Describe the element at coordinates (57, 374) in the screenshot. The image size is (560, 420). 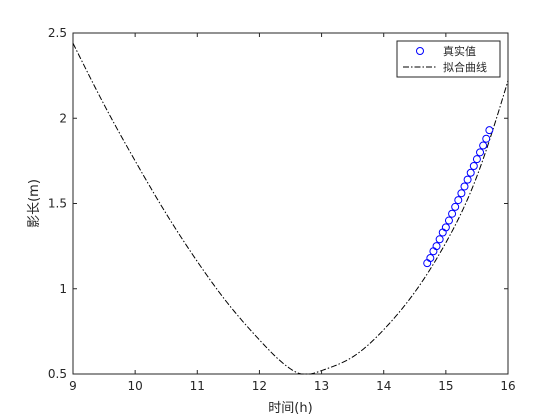
I see `y-tick-label: 0.5` at that location.